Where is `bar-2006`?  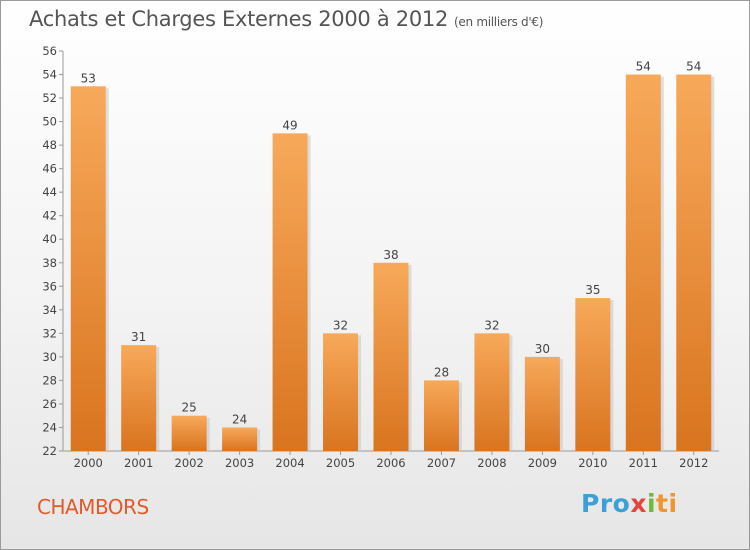 bar-2006 is located at coordinates (391, 356).